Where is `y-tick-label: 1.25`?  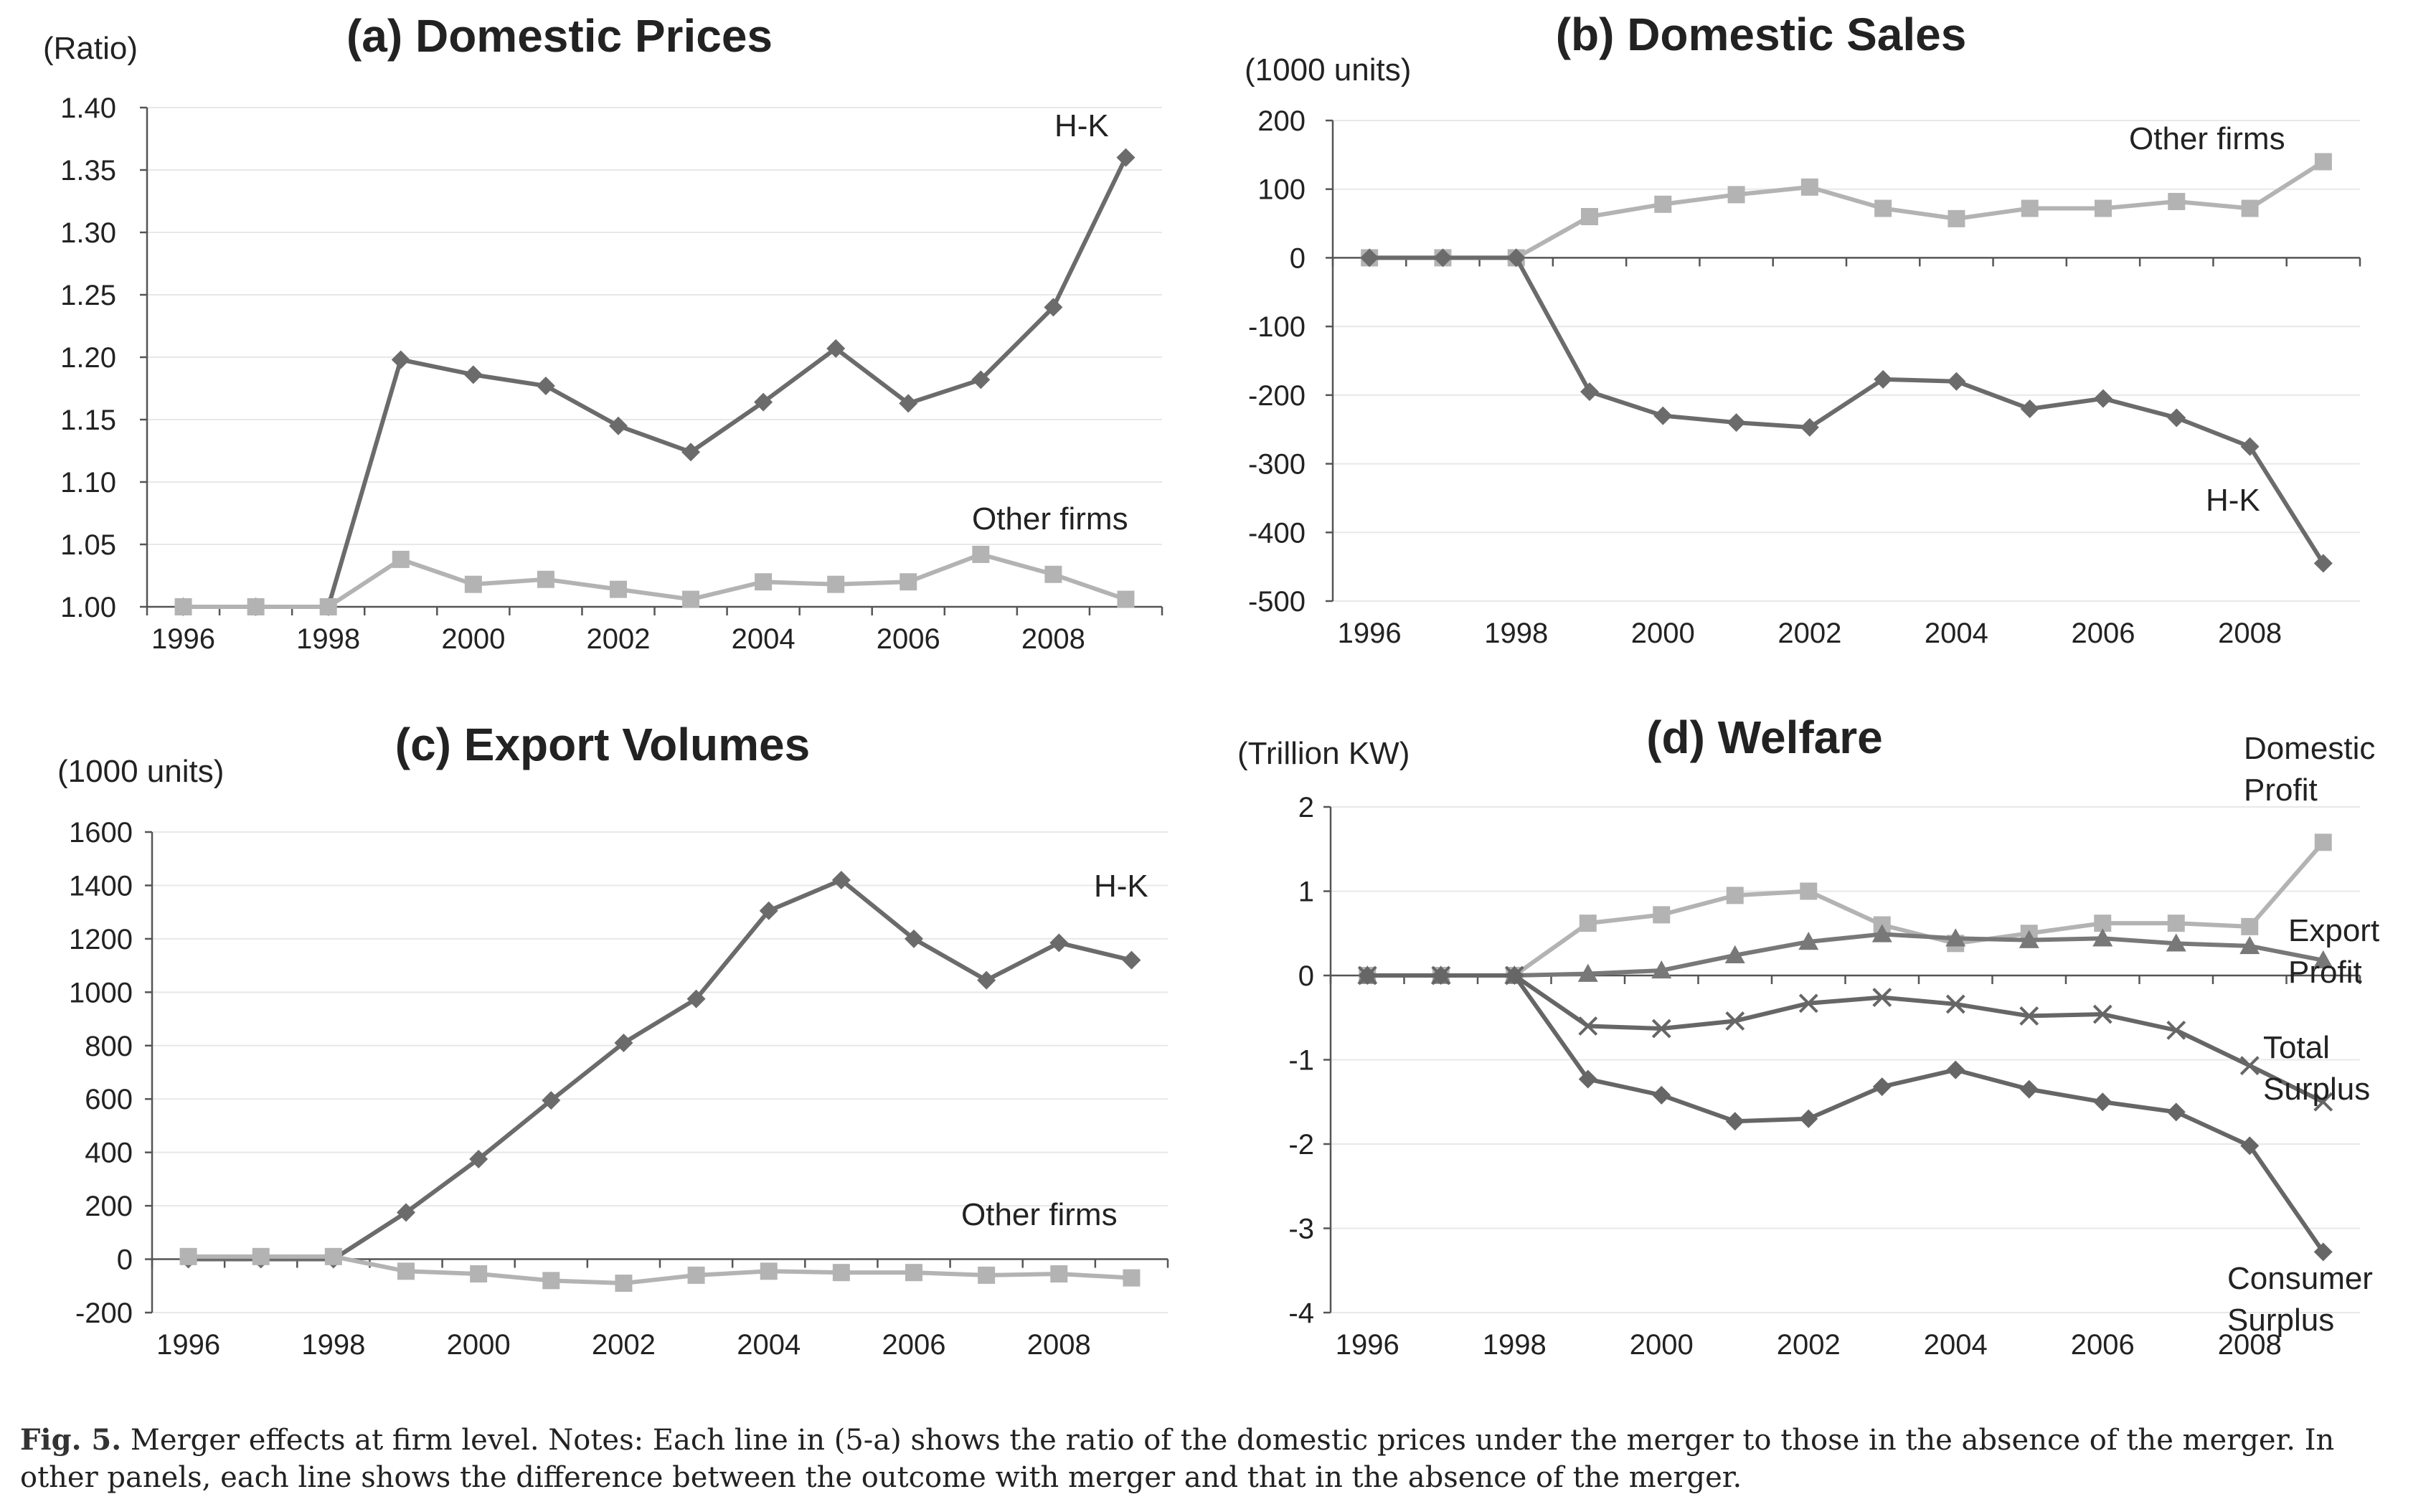 y-tick-label: 1.25 is located at coordinates (88, 295).